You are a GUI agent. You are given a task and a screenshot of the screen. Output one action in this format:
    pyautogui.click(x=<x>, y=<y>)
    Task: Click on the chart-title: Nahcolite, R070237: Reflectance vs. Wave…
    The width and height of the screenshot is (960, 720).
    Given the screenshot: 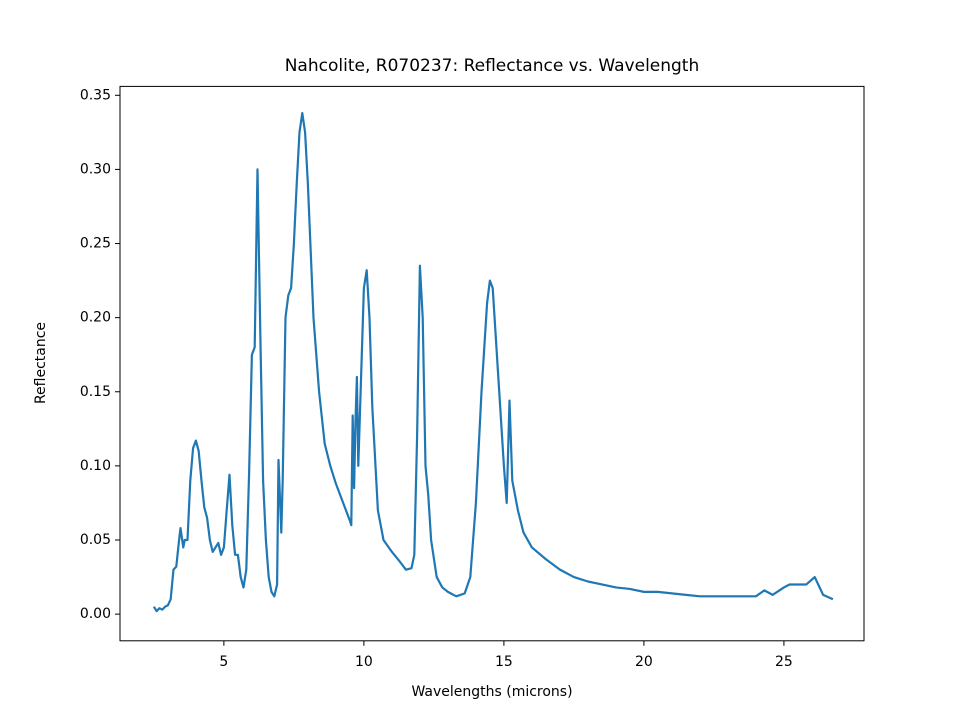 What is the action you would take?
    pyautogui.click(x=492, y=66)
    